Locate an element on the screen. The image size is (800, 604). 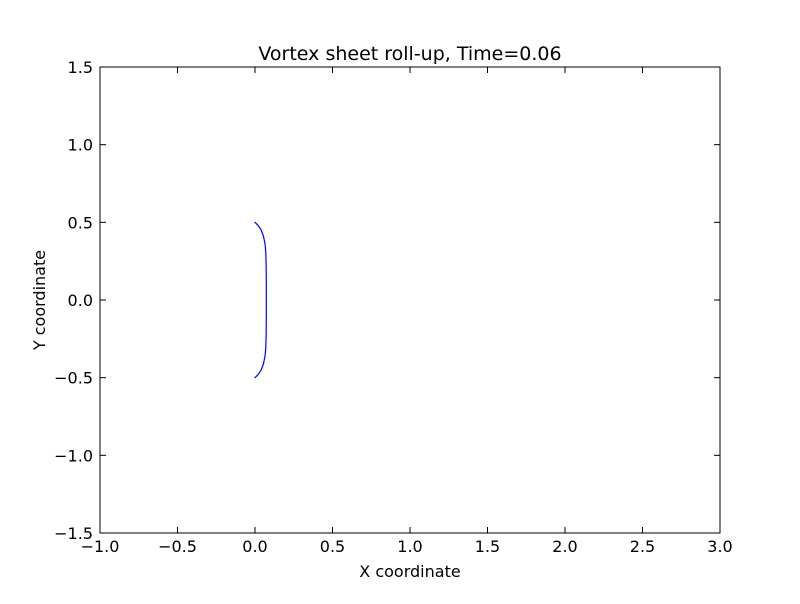
x-tick-label: 0.5 is located at coordinates (332, 546).